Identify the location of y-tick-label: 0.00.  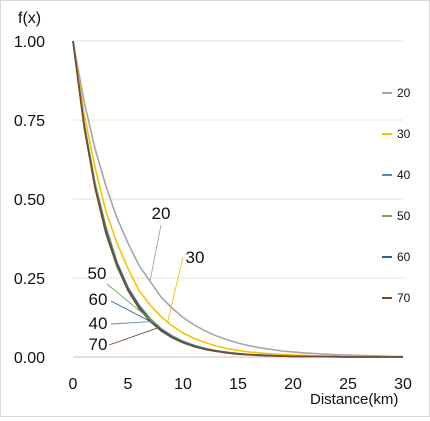
(29, 358).